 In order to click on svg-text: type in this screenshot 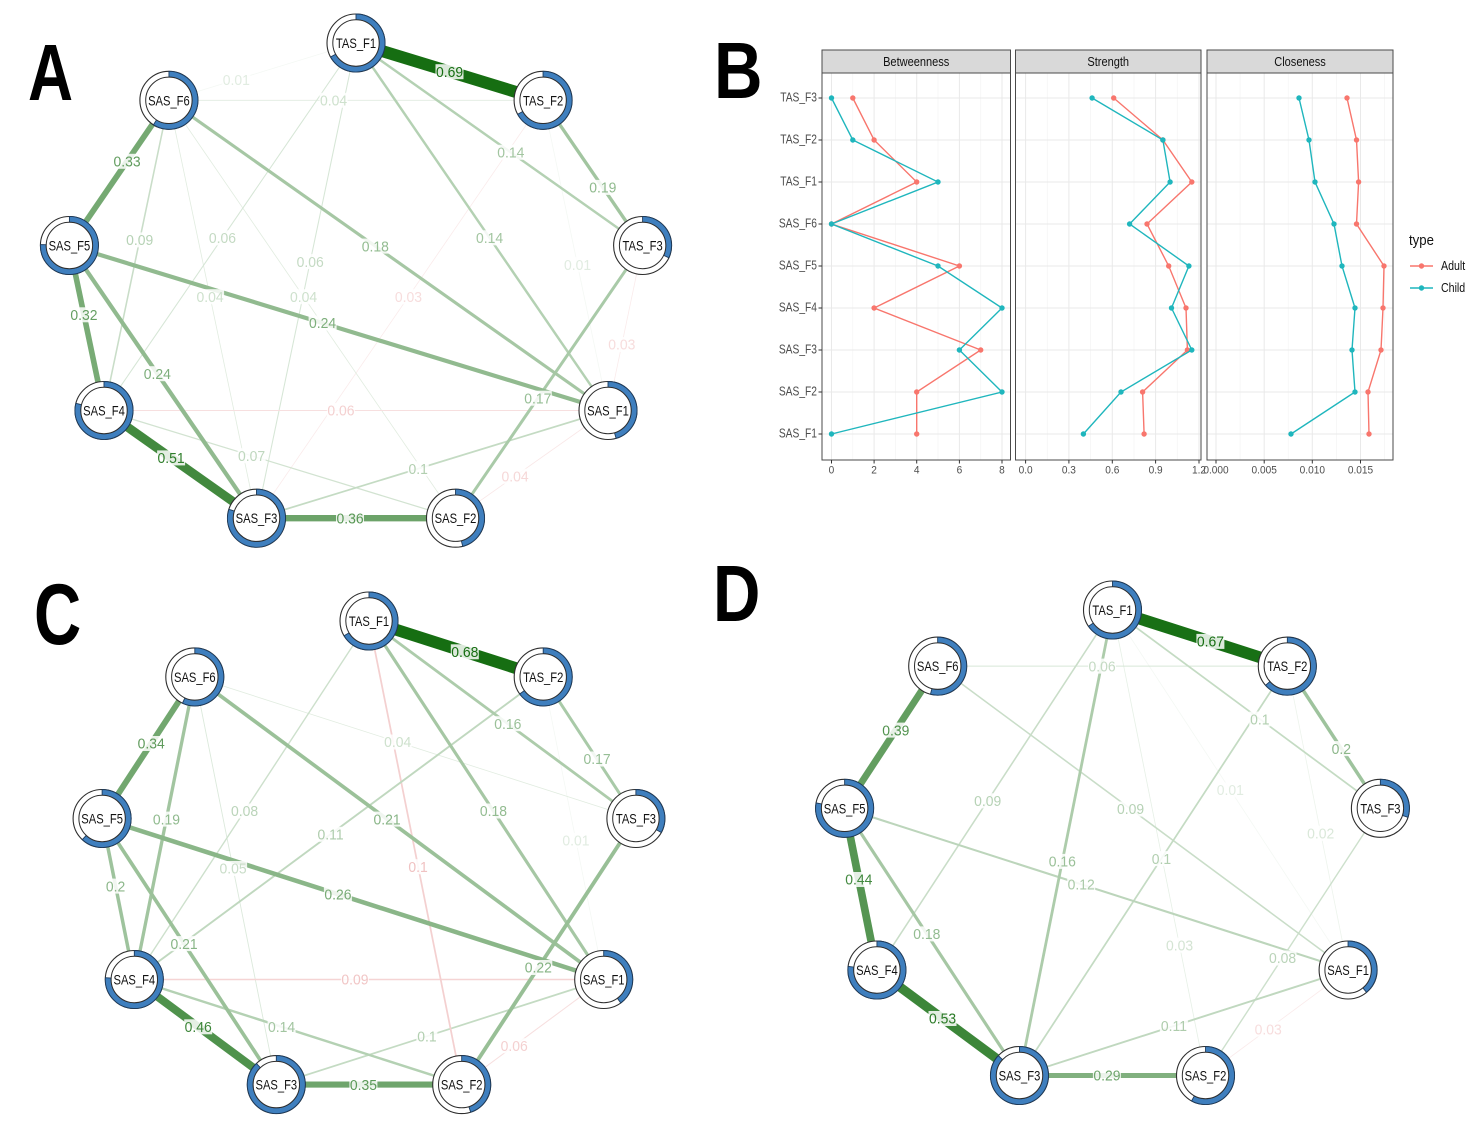, I will do `click(1421, 239)`.